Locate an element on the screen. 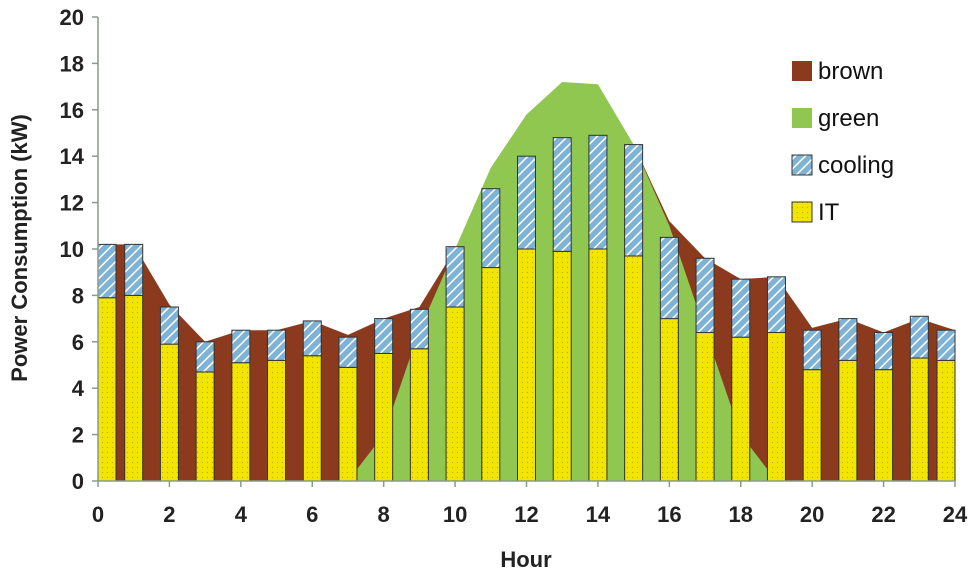  x-axis-title: Hour is located at coordinates (526, 559).